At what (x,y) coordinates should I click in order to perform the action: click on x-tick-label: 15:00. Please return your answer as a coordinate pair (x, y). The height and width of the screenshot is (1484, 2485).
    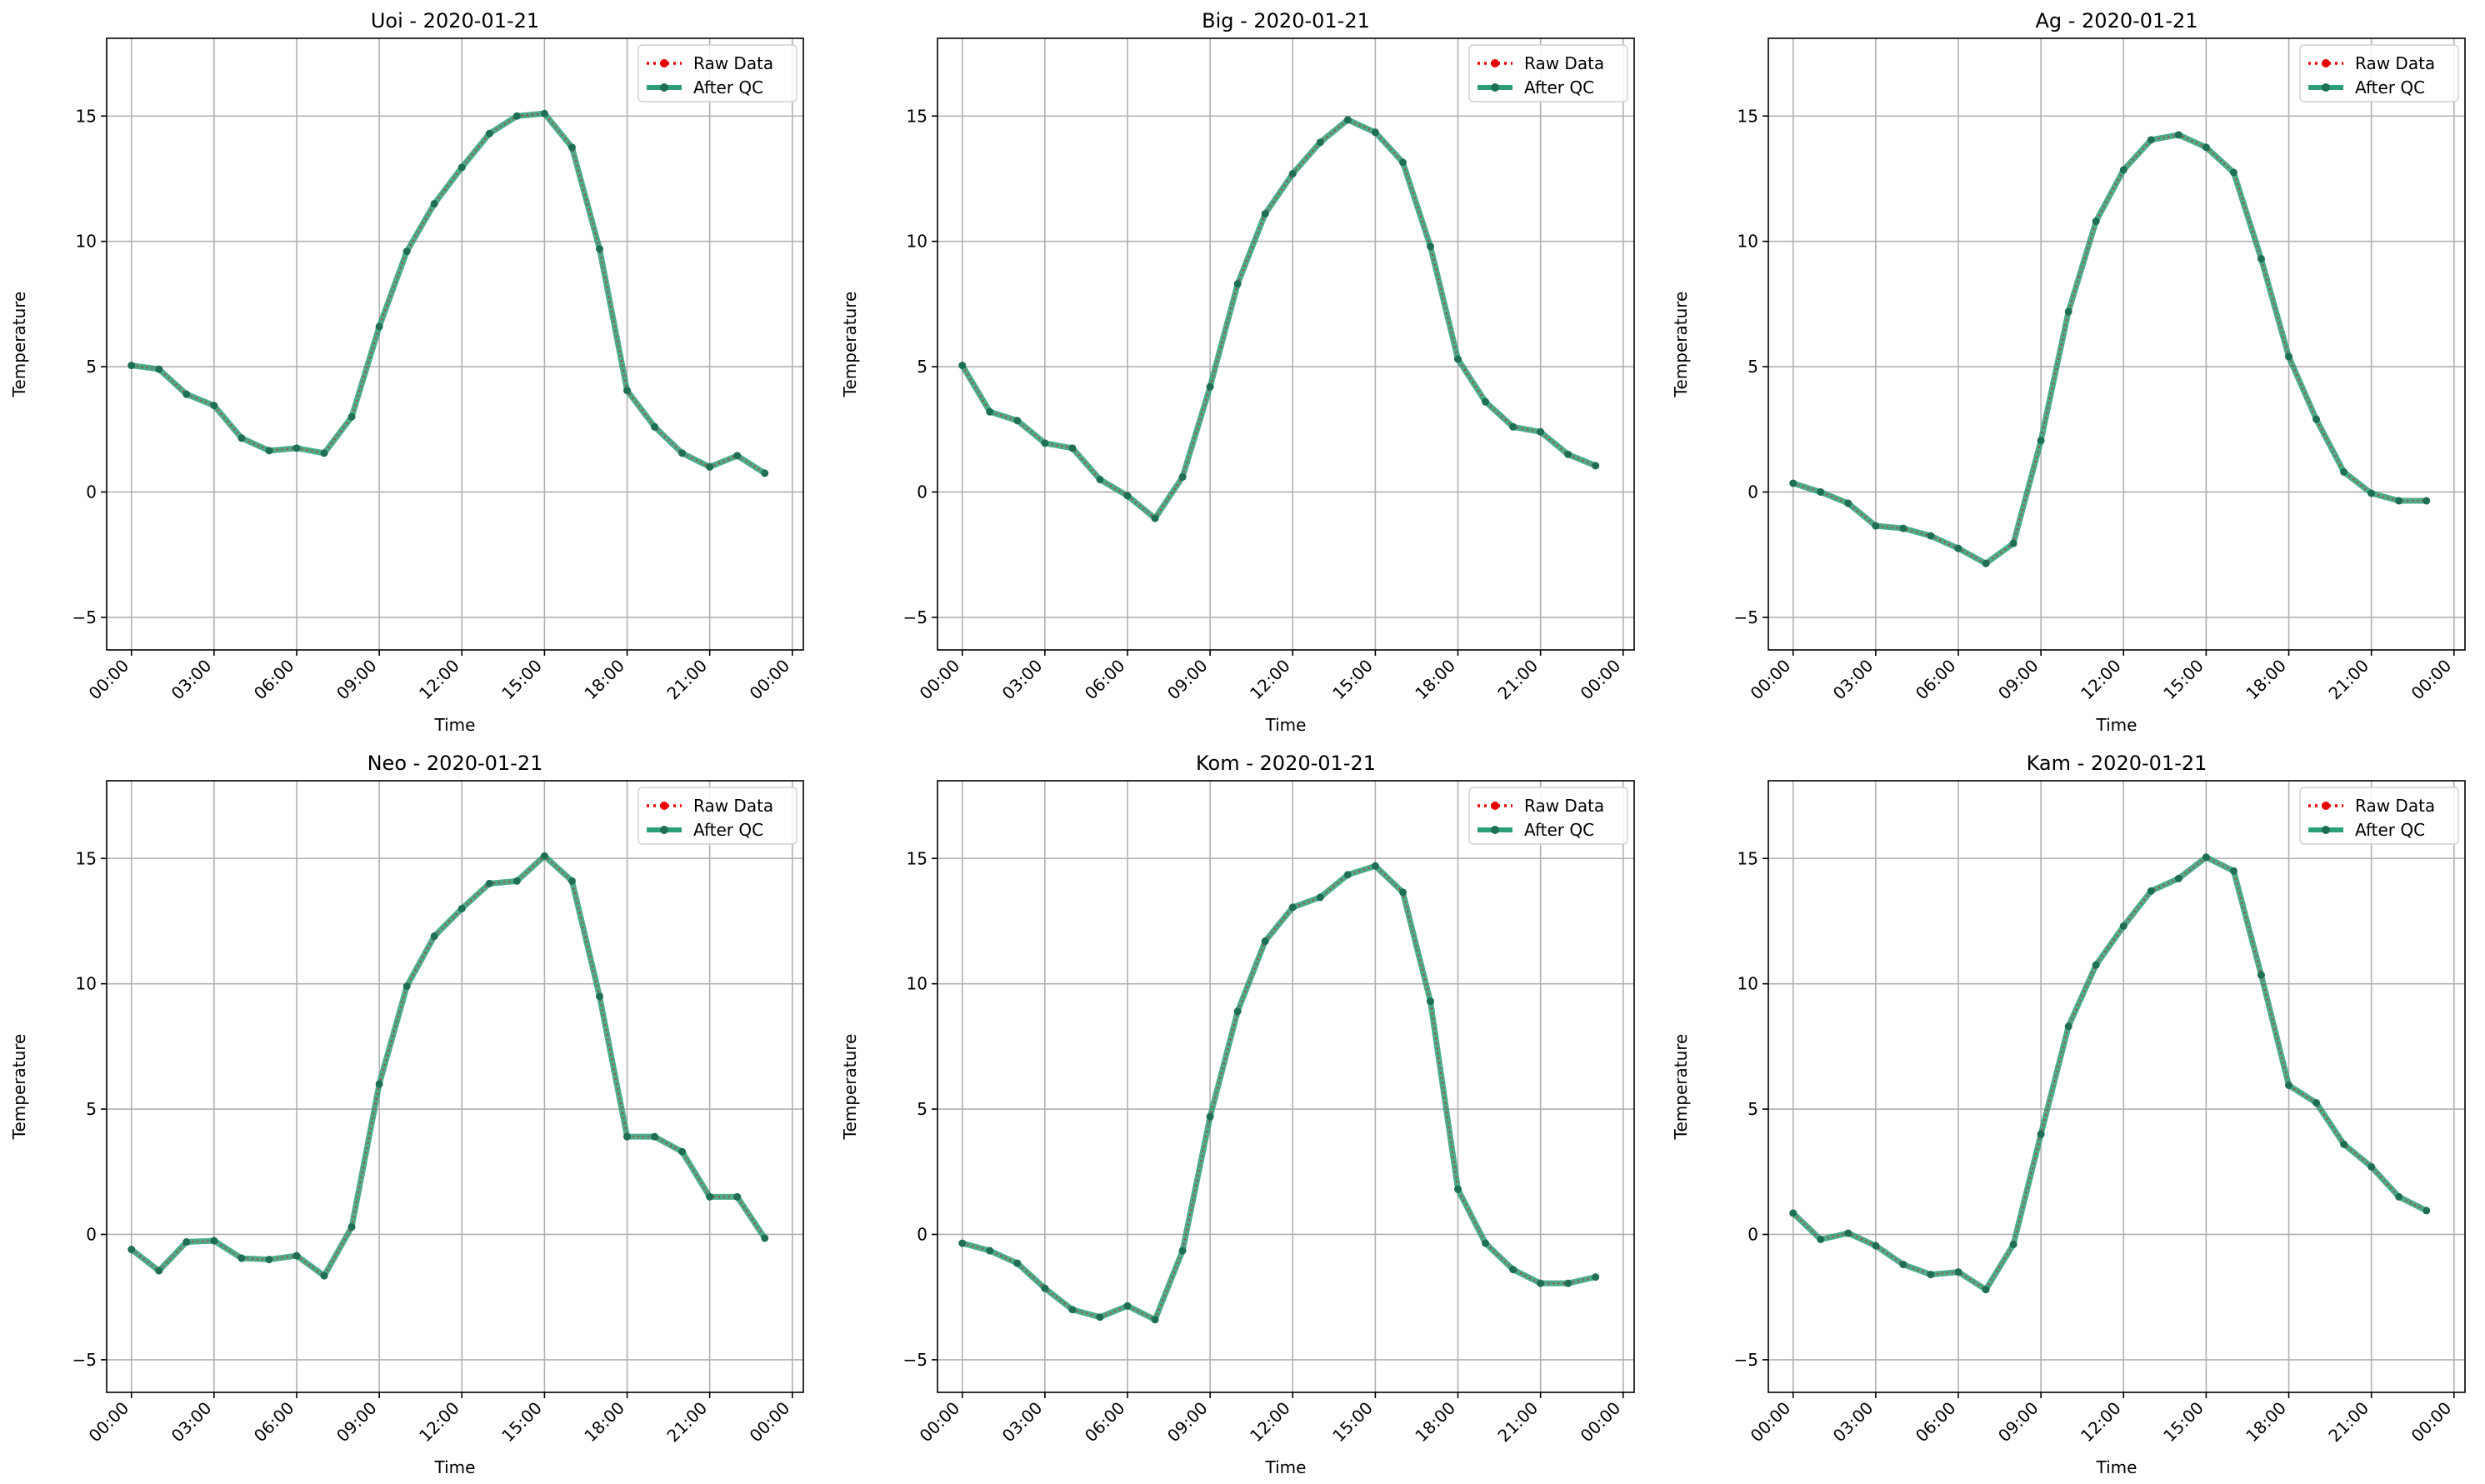
    Looking at the image, I should click on (2183, 680).